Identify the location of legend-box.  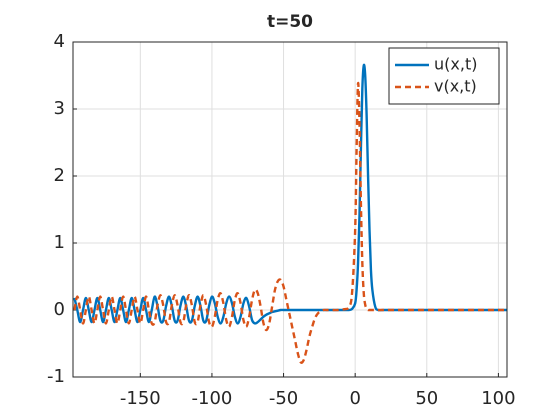
(444, 76).